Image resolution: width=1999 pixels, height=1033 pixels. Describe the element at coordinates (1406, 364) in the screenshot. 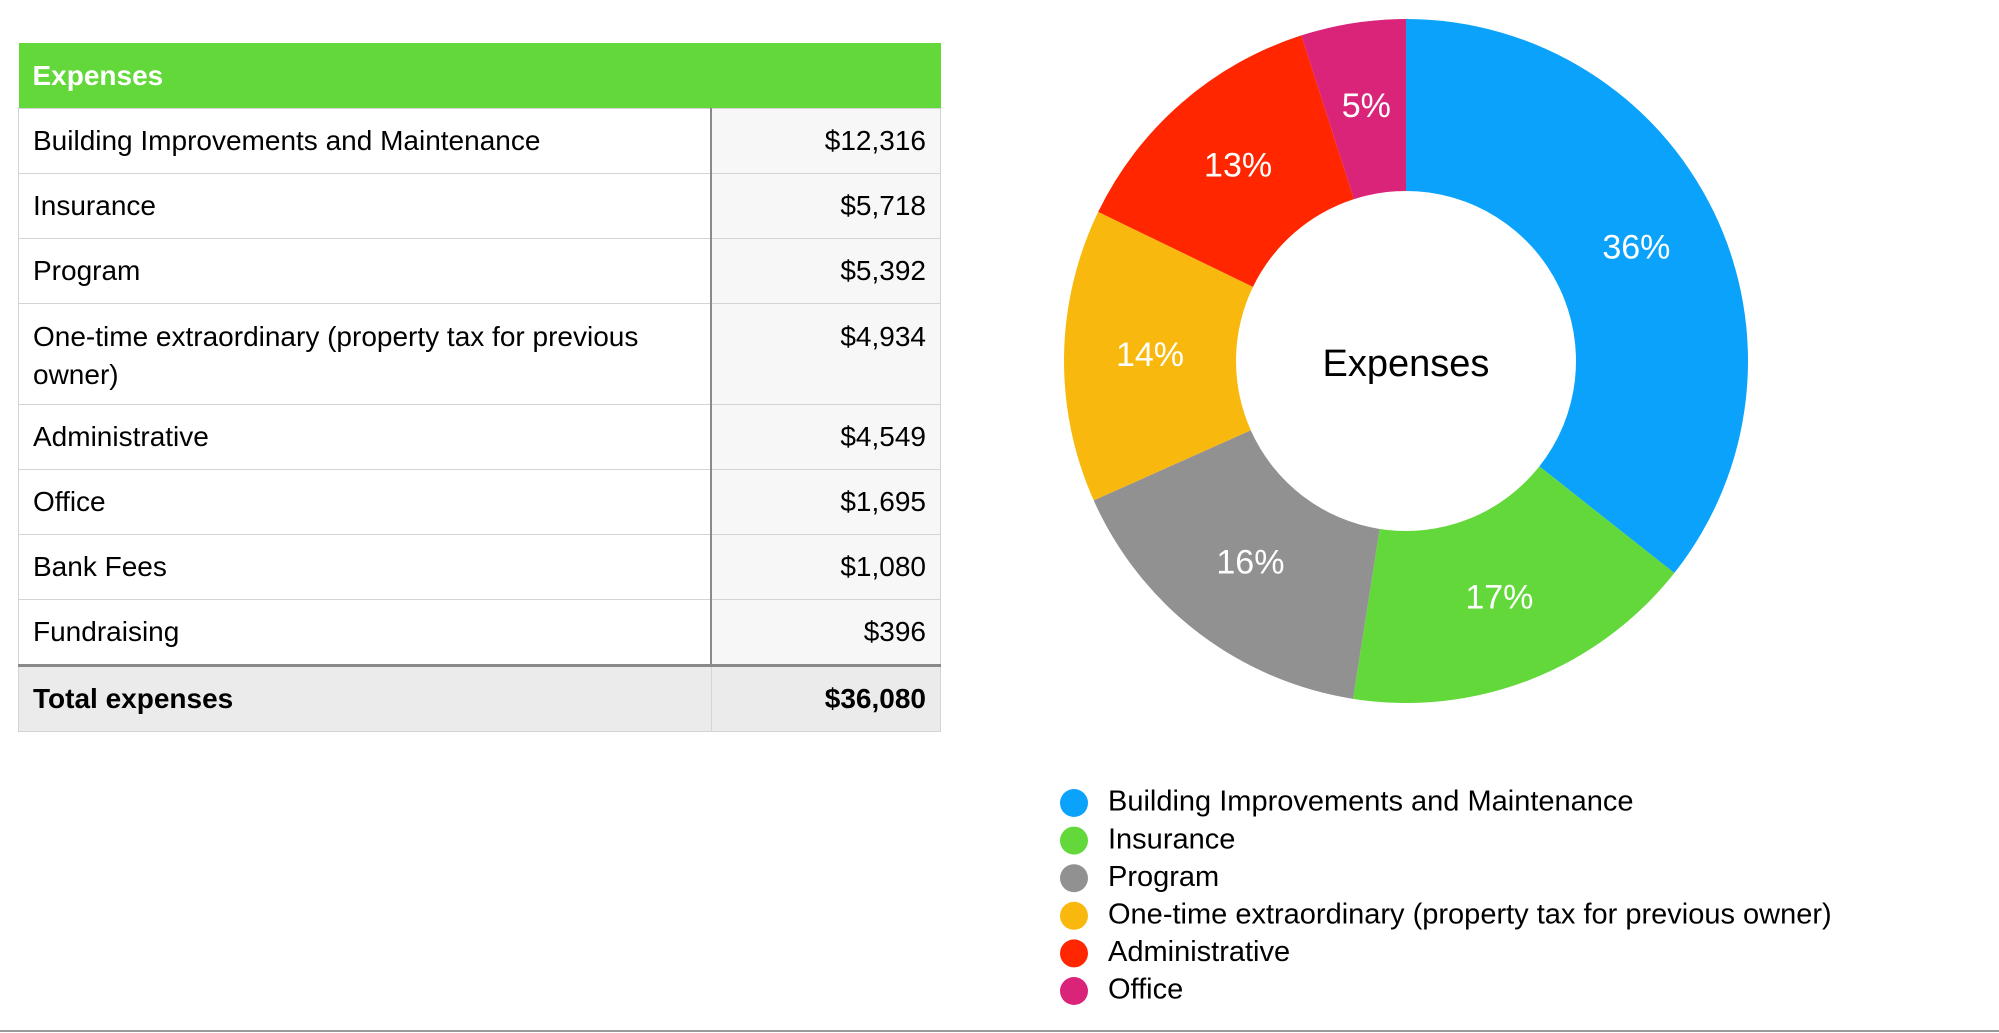

I see `chart-title: Expenses` at that location.